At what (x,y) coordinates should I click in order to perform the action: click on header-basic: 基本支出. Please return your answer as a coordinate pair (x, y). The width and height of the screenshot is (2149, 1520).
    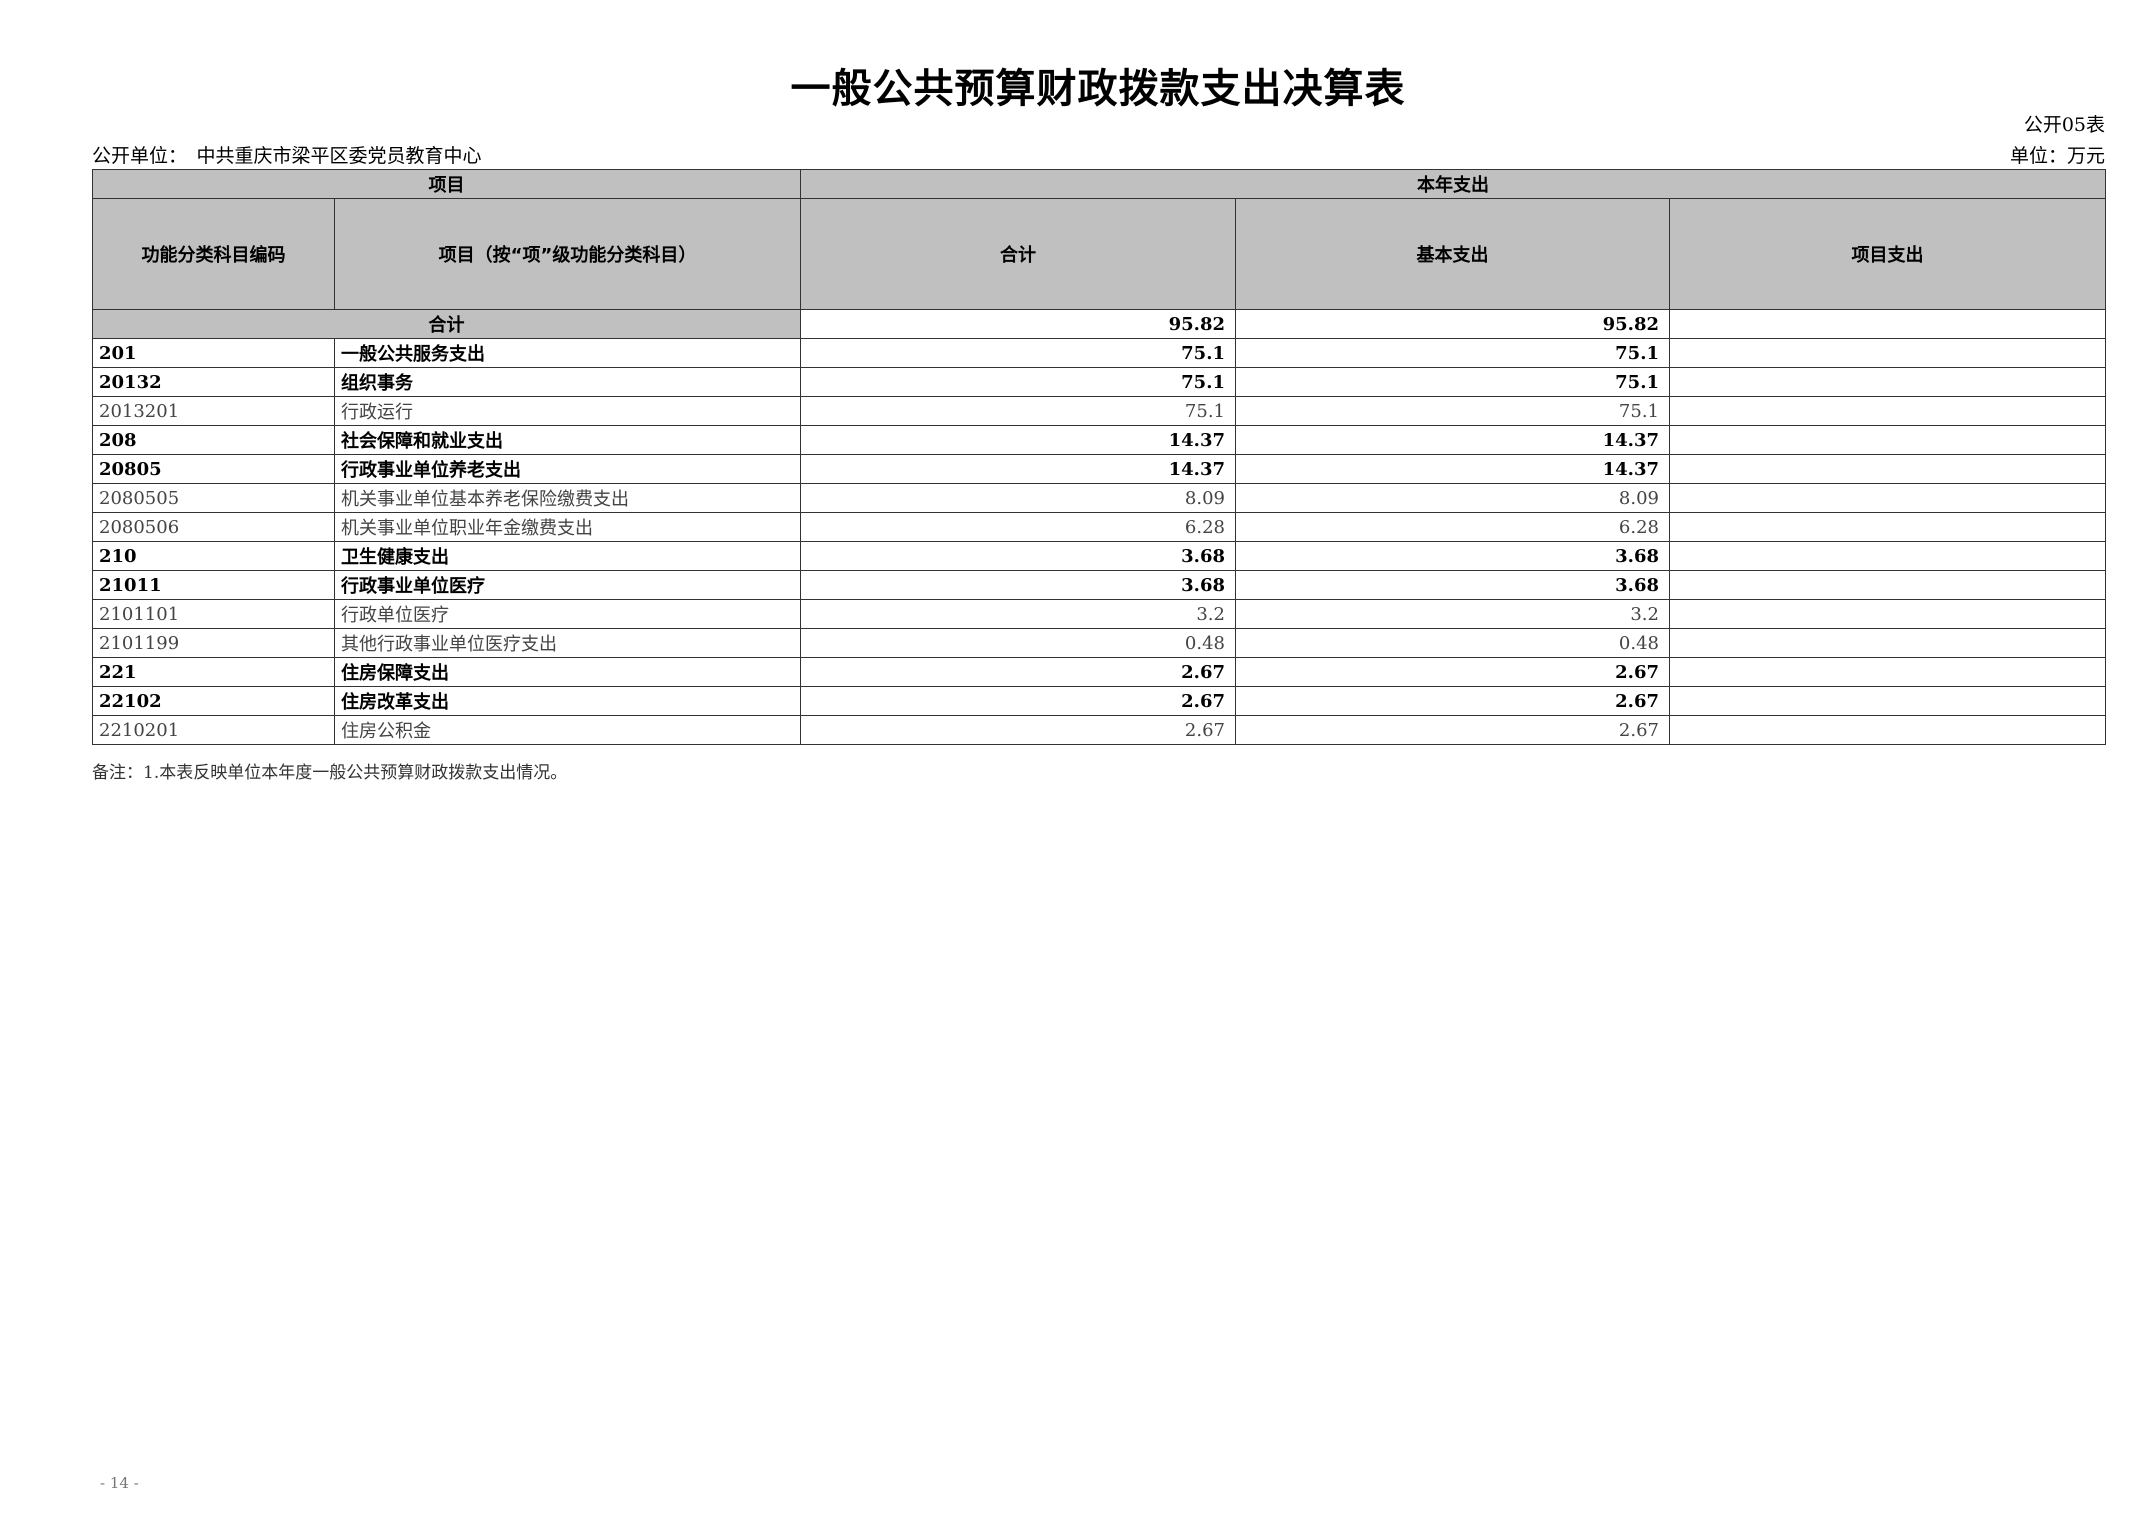
    Looking at the image, I should click on (1452, 254).